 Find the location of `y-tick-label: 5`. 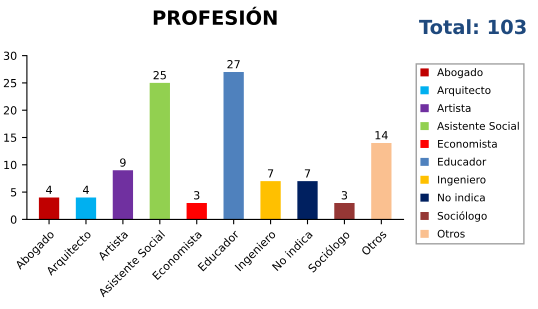

y-tick-label: 5 is located at coordinates (13, 192).